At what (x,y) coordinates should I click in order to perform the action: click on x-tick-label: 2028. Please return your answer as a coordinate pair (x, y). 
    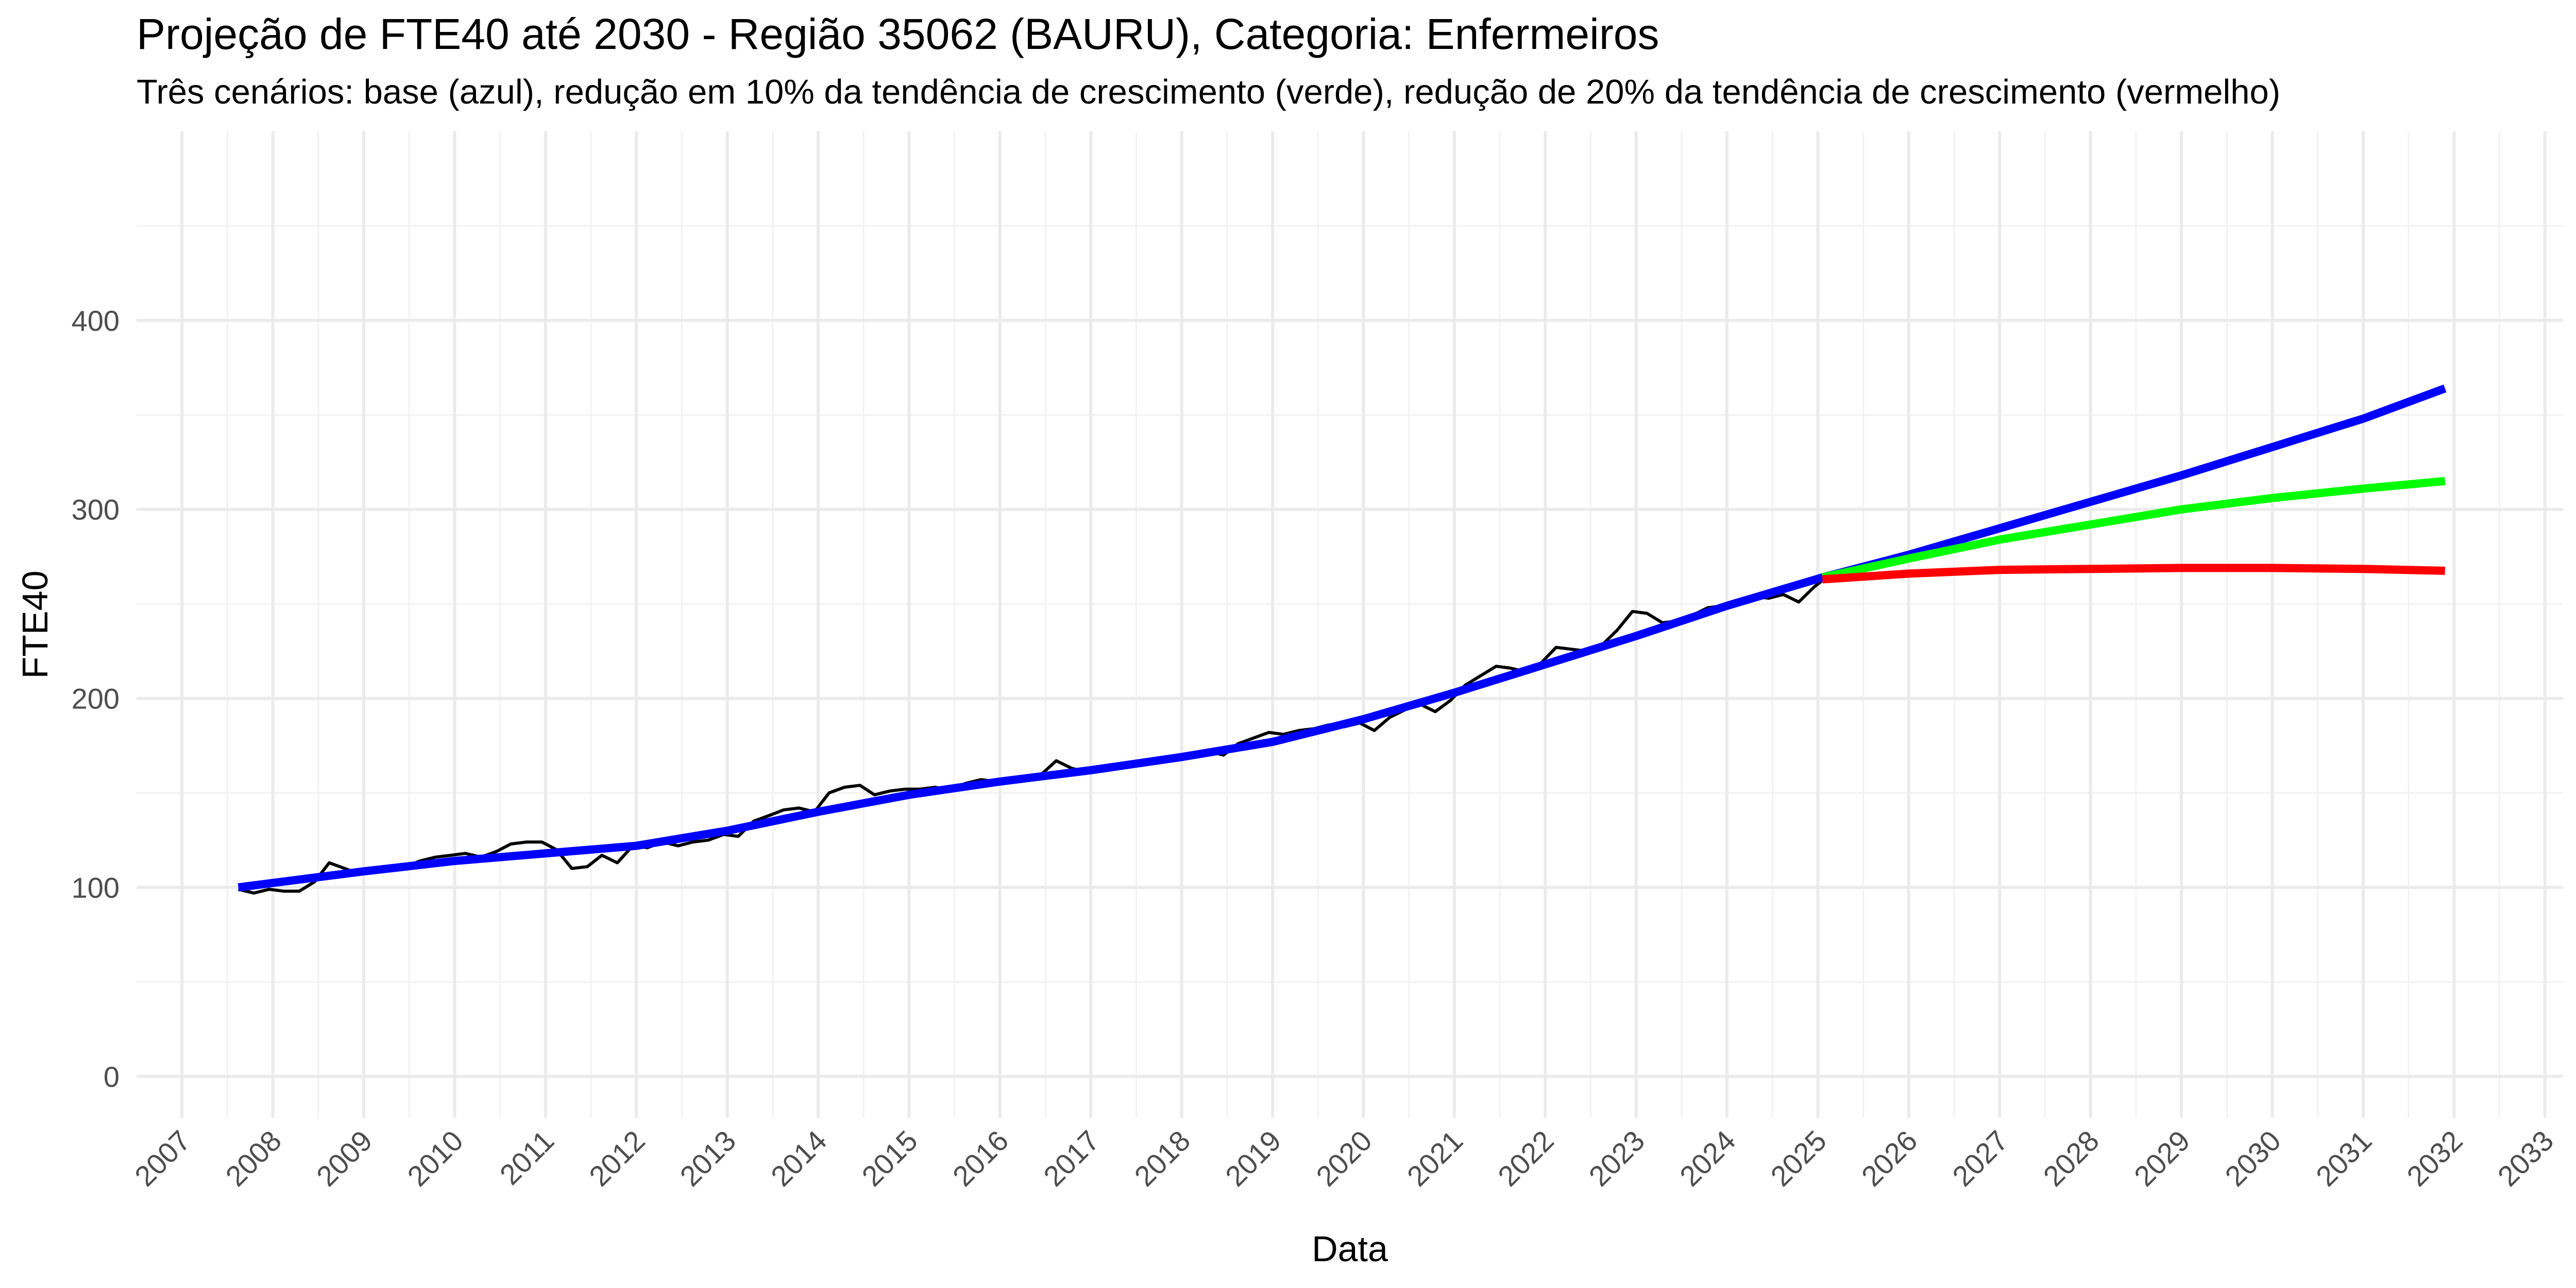
    Looking at the image, I should click on (2071, 1158).